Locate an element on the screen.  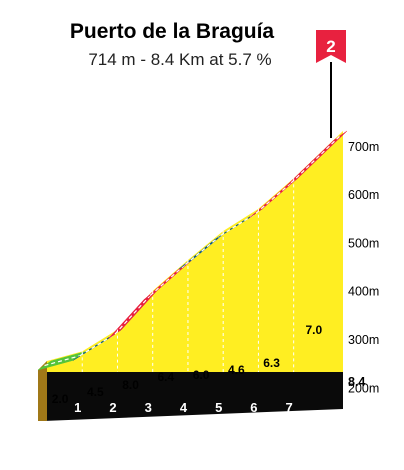
category-number: 2 is located at coordinates (330, 46).